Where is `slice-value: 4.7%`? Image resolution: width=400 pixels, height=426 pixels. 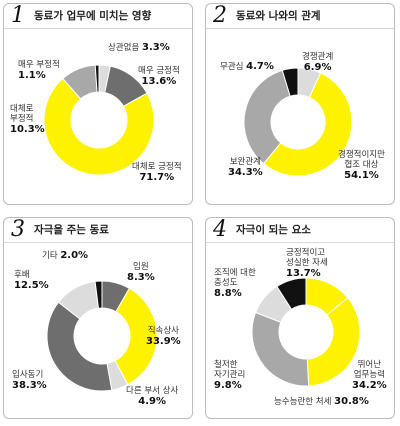
slice-value: 4.7% is located at coordinates (260, 66).